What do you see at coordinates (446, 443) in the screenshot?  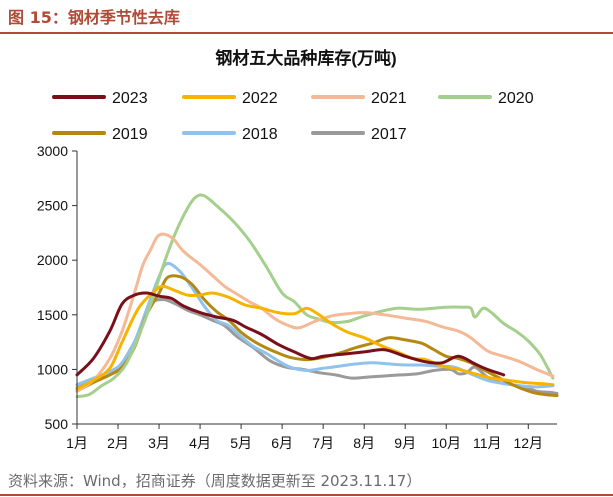 I see `x-tick-label: 10月` at bounding box center [446, 443].